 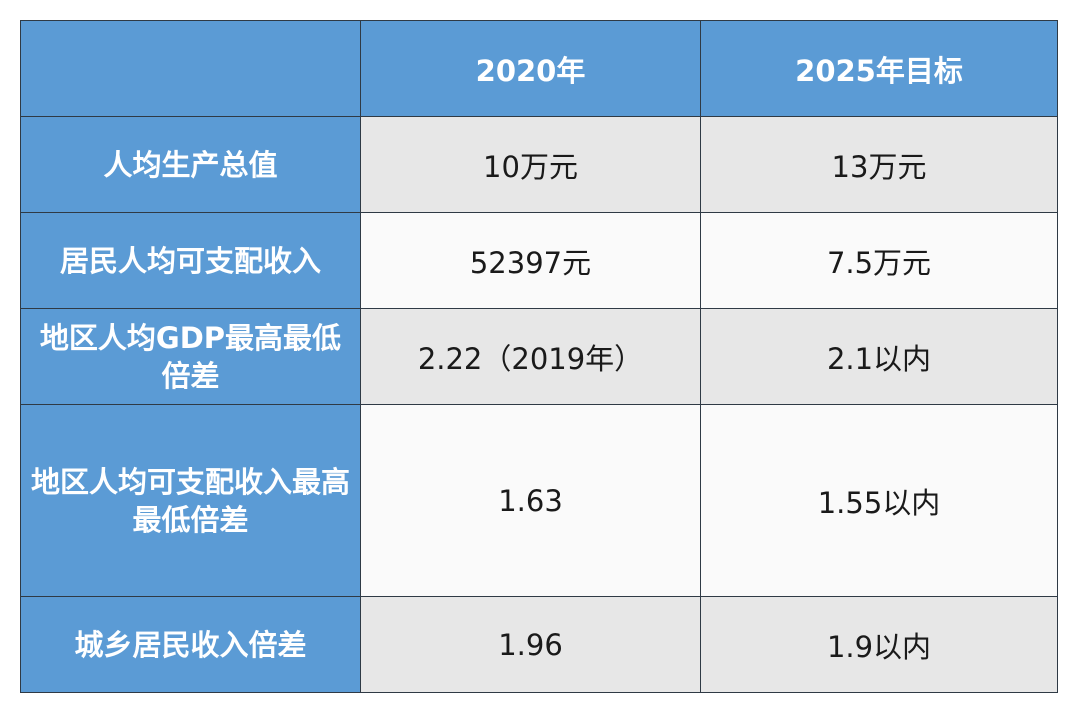 What do you see at coordinates (879, 164) in the screenshot?
I see `value-2025: 13万元` at bounding box center [879, 164].